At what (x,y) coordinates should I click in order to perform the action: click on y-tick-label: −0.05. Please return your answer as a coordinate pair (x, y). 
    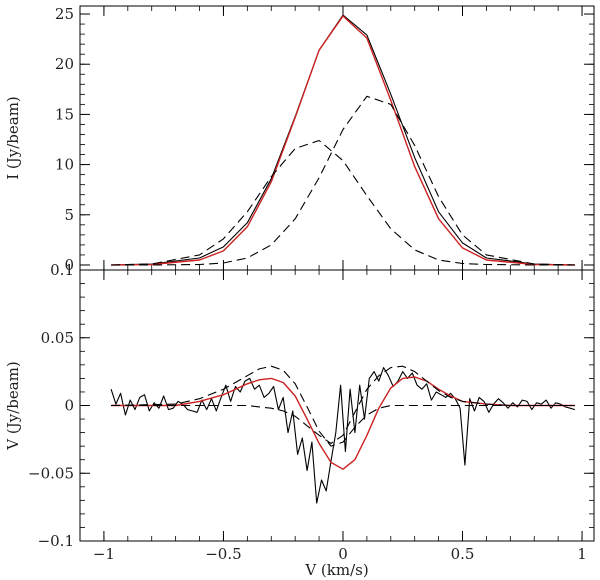
    Looking at the image, I should click on (51, 473).